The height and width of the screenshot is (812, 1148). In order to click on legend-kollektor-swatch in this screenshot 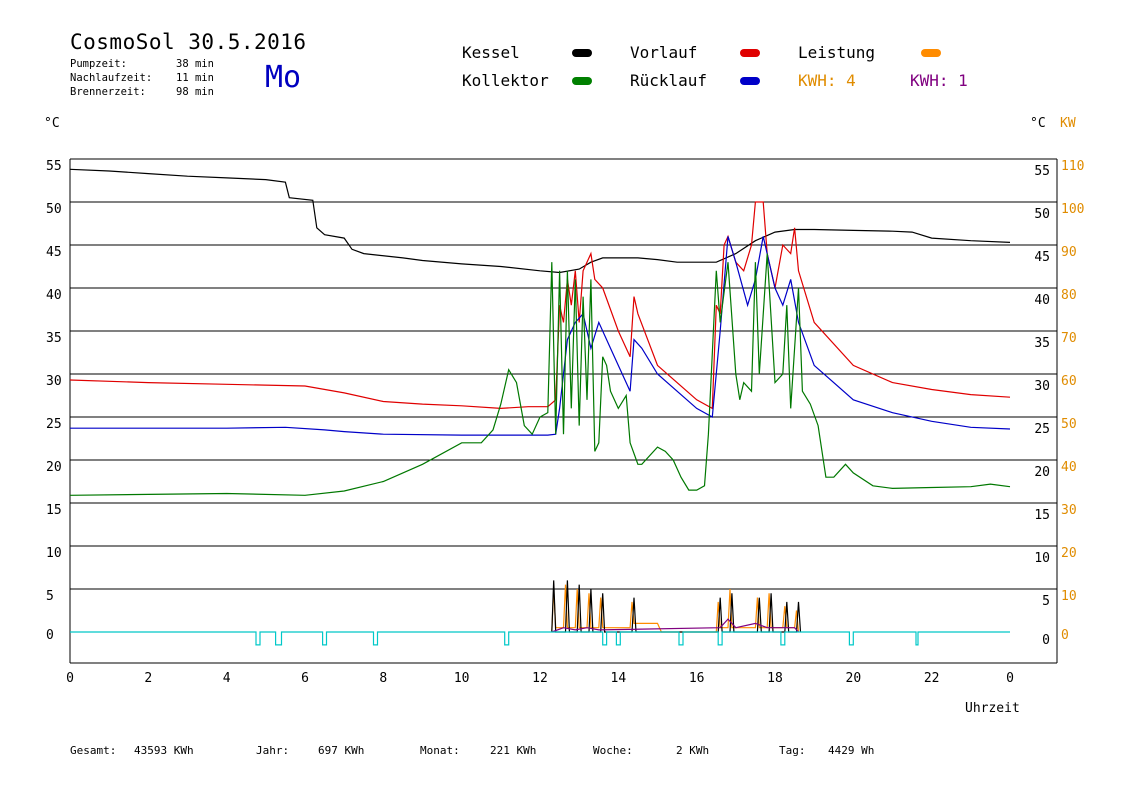, I will do `click(582, 81)`.